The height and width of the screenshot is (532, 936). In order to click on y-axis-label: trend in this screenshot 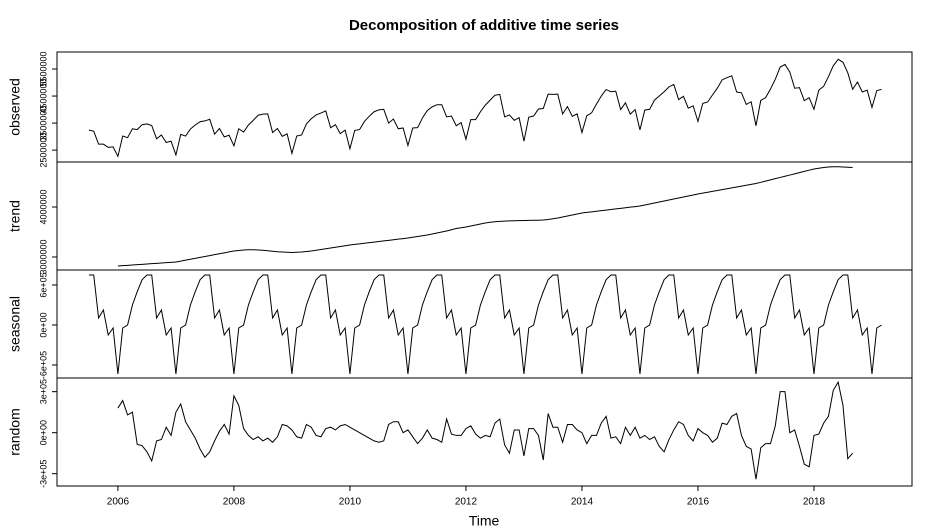, I will do `click(15, 216)`.